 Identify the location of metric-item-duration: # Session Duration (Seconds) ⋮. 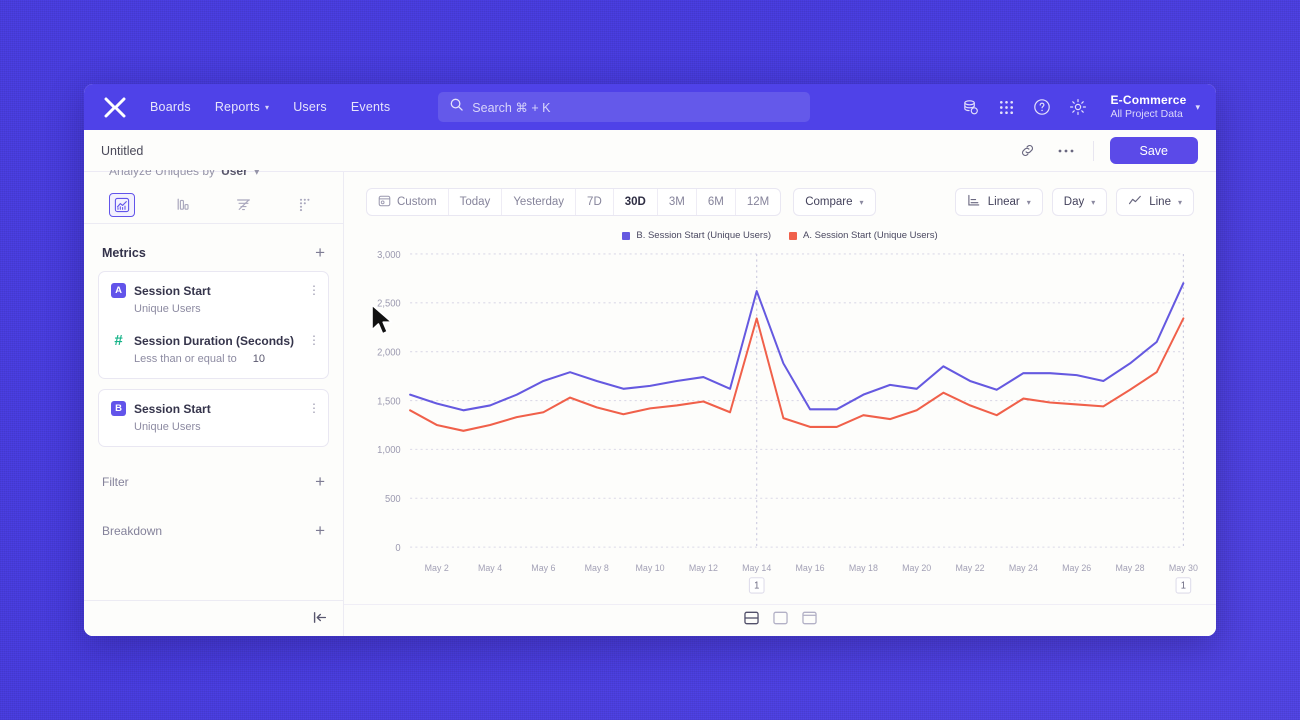
(213, 337).